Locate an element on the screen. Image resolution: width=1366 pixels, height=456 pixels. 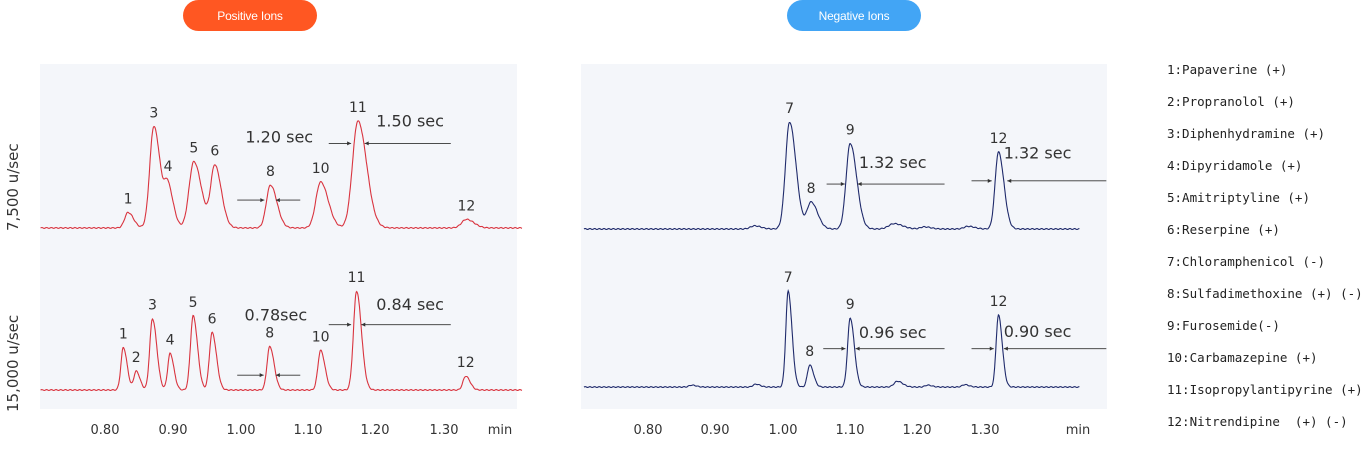
peak-width-annotation: 1.20 sec is located at coordinates (279, 136).